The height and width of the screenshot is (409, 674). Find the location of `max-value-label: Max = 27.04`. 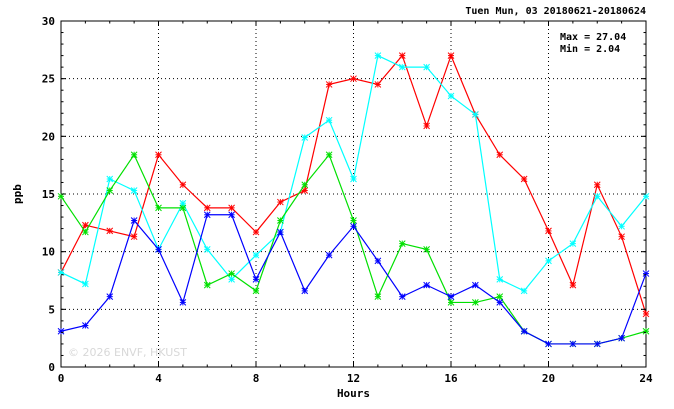

max-value-label: Max = 27.04 is located at coordinates (593, 37).